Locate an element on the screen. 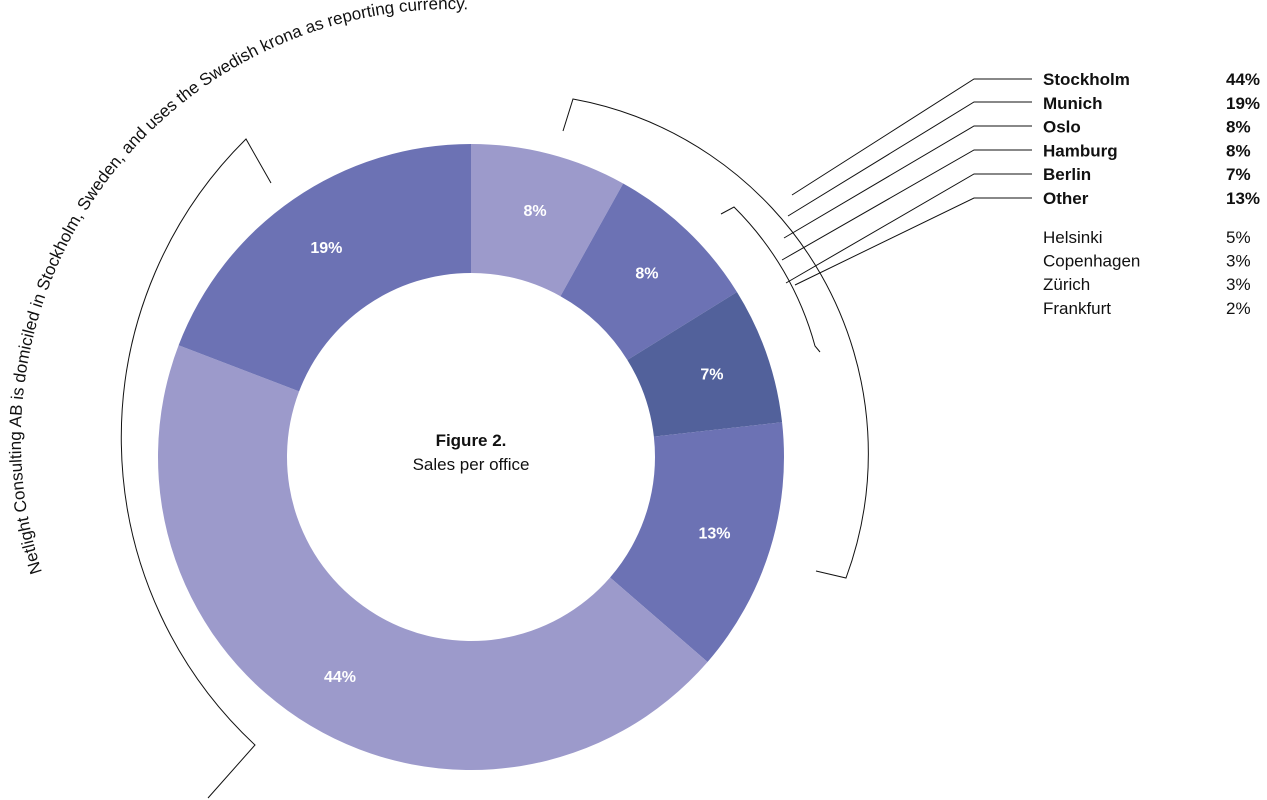 Image resolution: width=1267 pixels, height=800 pixels. chart-subtitle: Sales per office is located at coordinates (471, 464).